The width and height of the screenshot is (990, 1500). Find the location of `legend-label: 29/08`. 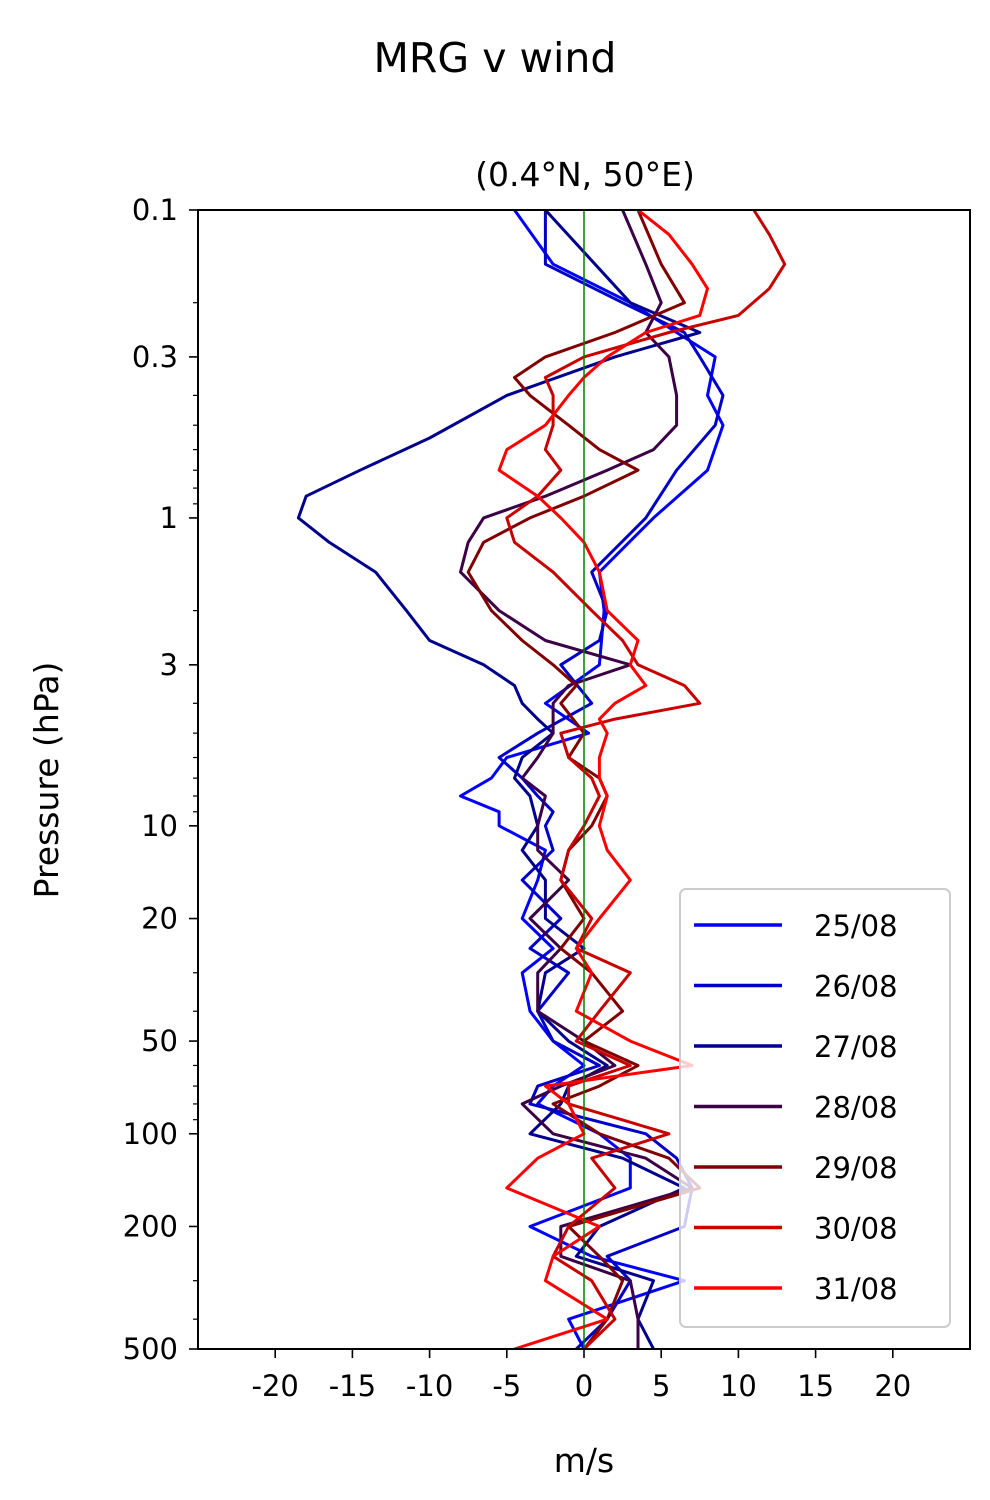

legend-label: 29/08 is located at coordinates (856, 1168).